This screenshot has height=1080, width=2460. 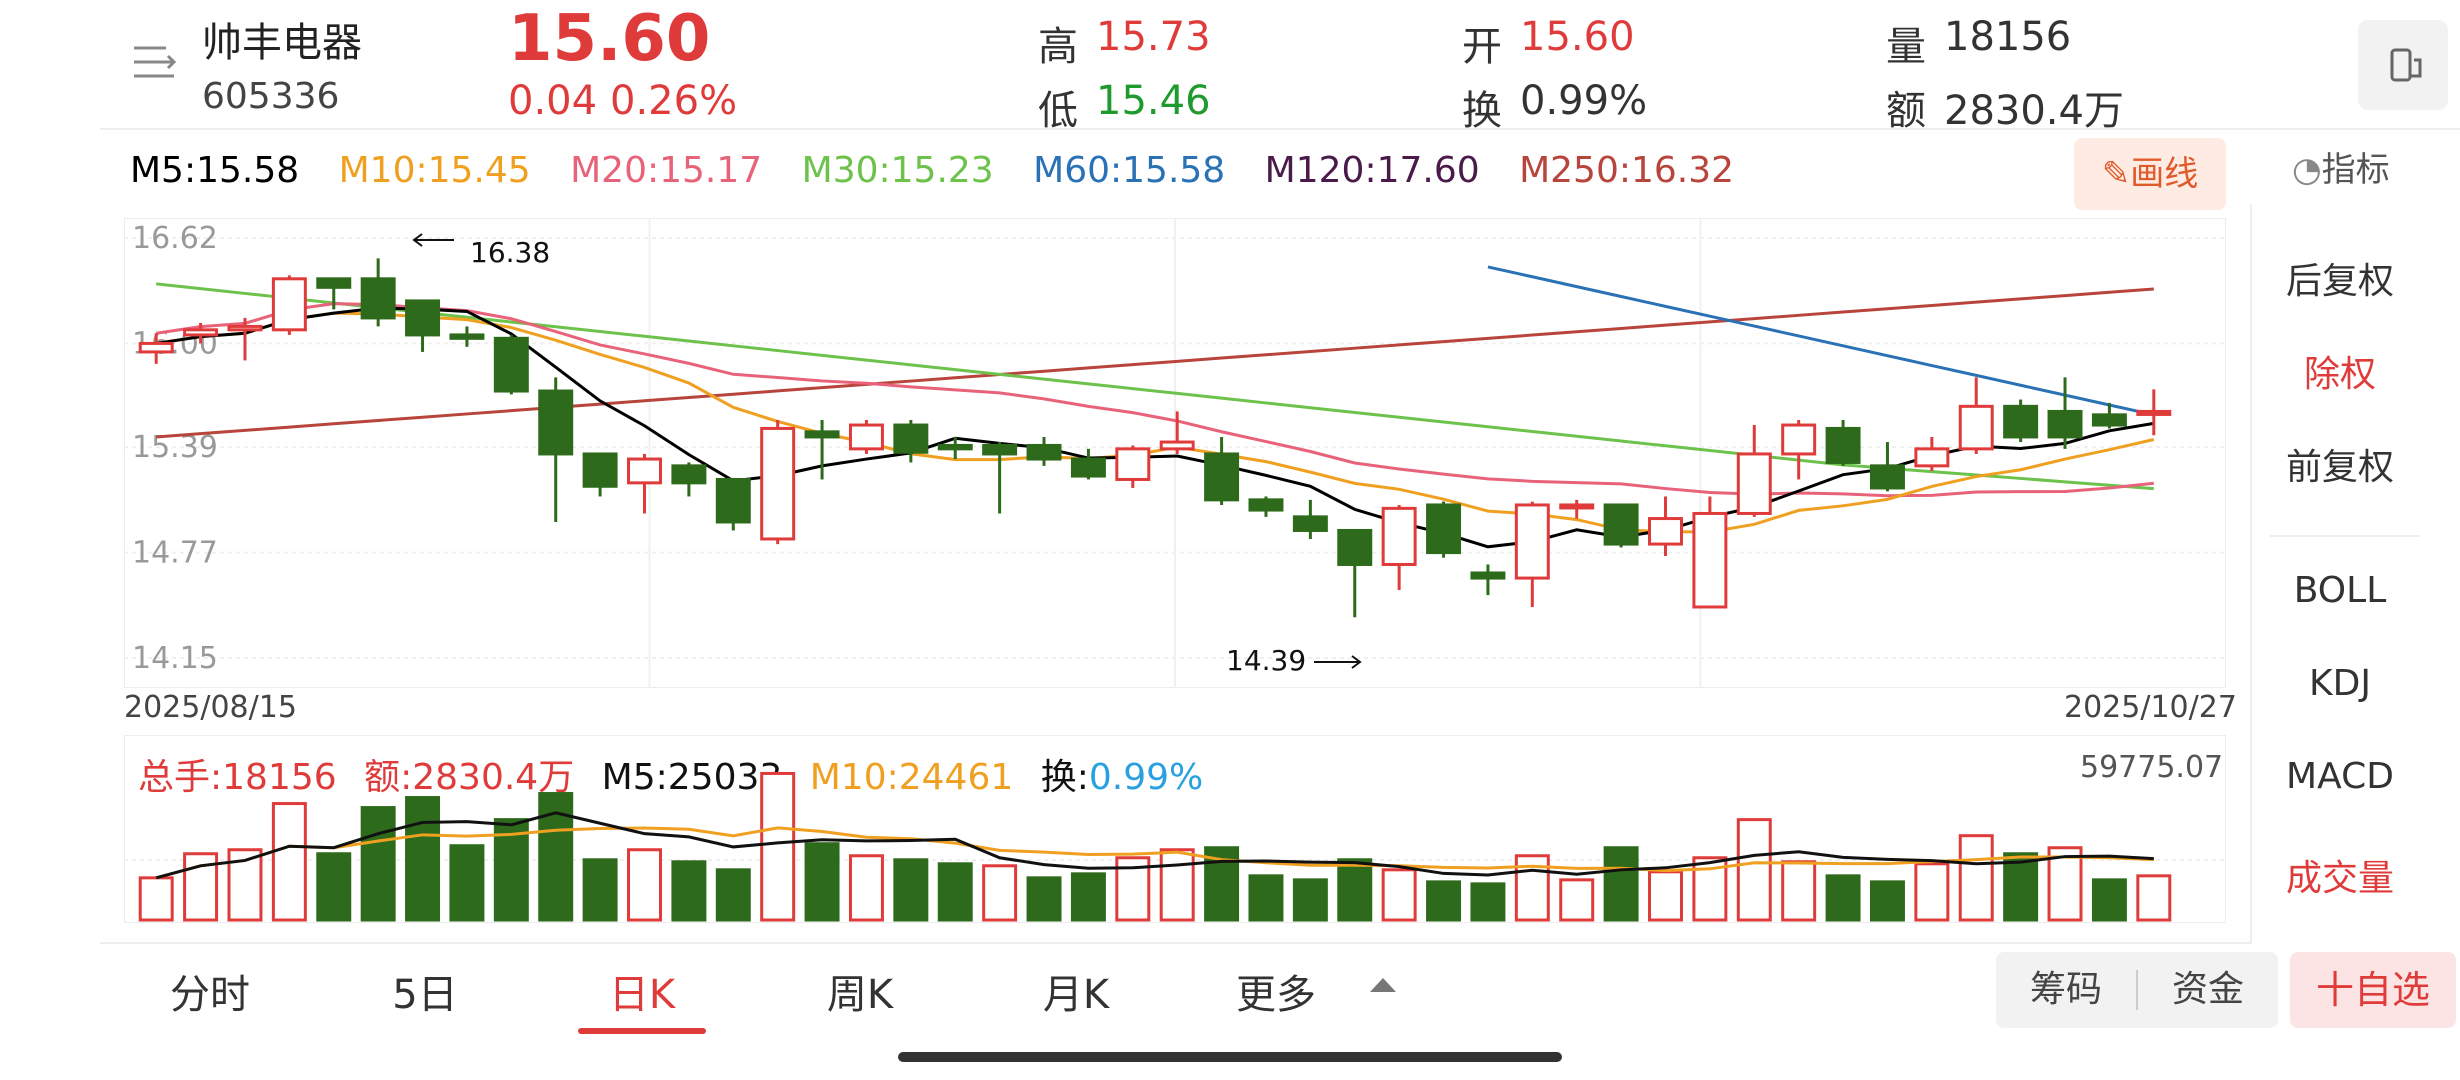 What do you see at coordinates (1076, 995) in the screenshot?
I see `tab-monthly-k: 月K` at bounding box center [1076, 995].